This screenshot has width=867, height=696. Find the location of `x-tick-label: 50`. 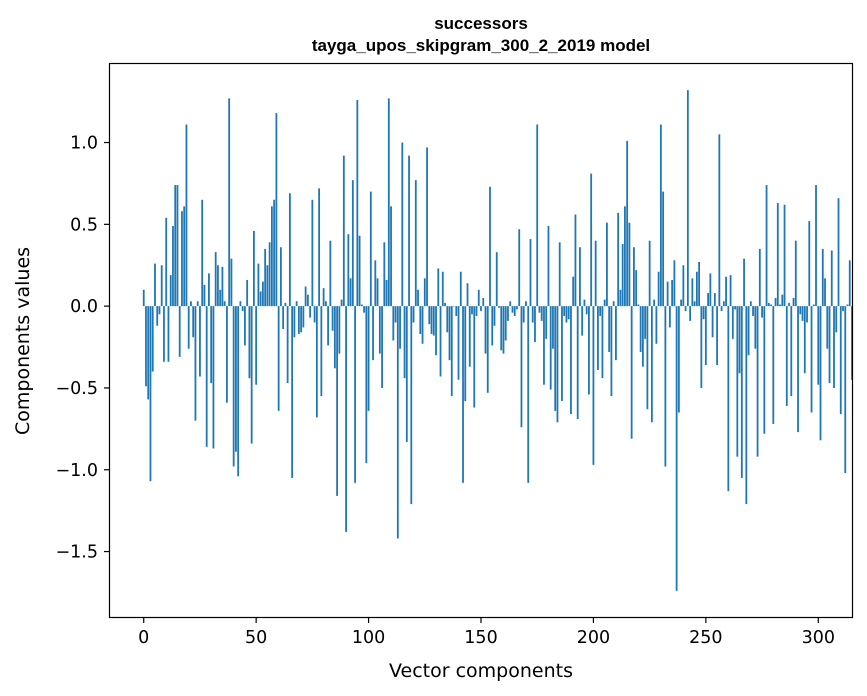

x-tick-label: 50 is located at coordinates (256, 638).